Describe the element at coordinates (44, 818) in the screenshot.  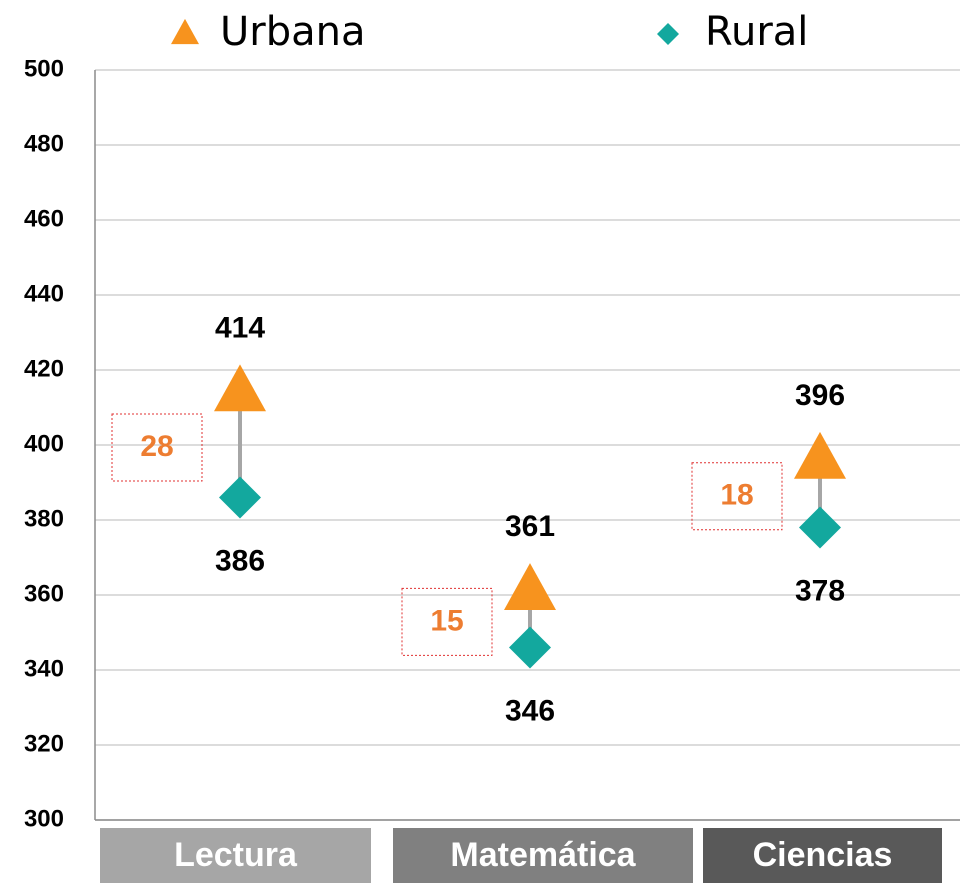
I see `y-tick-label: 300` at that location.